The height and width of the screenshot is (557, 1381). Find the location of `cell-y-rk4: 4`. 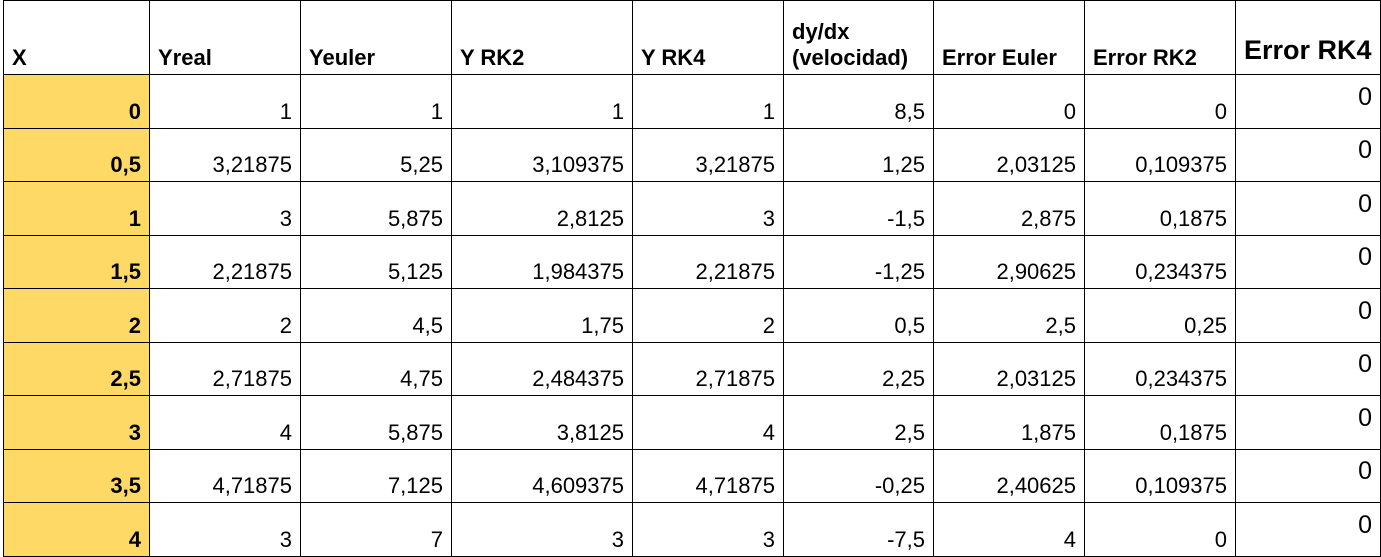

cell-y-rk4: 4 is located at coordinates (708, 422).